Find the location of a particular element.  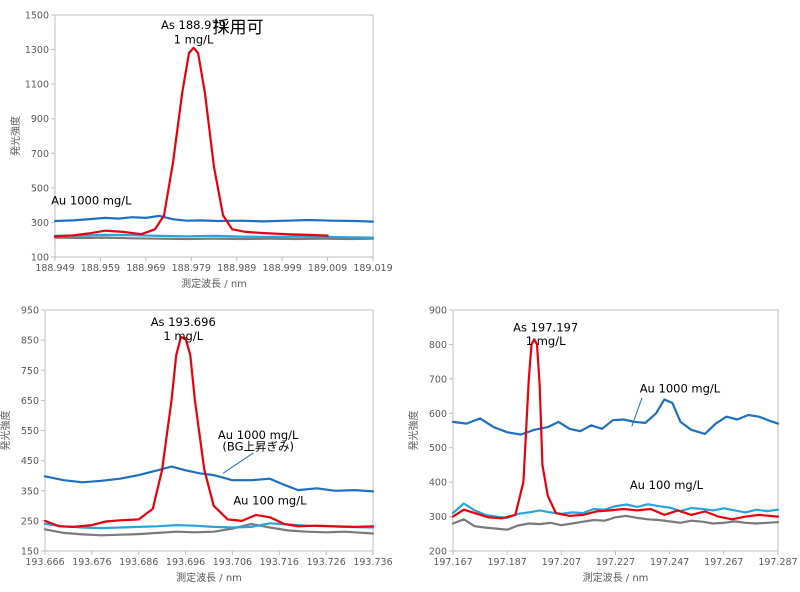

x-tick-label: 188.979 is located at coordinates (191, 268).